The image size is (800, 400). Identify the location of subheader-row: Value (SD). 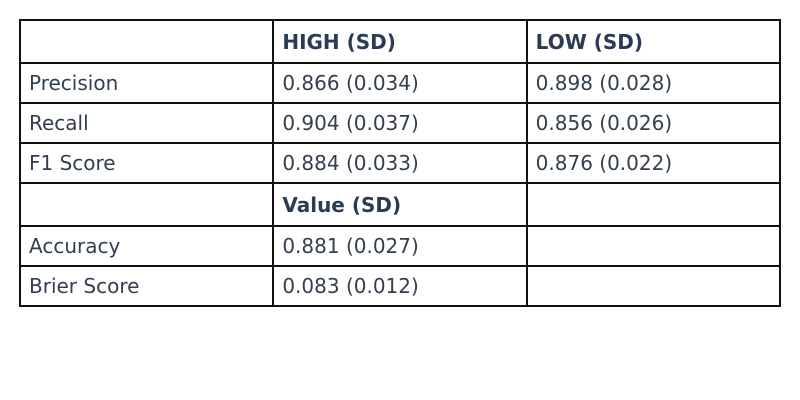
(400, 204).